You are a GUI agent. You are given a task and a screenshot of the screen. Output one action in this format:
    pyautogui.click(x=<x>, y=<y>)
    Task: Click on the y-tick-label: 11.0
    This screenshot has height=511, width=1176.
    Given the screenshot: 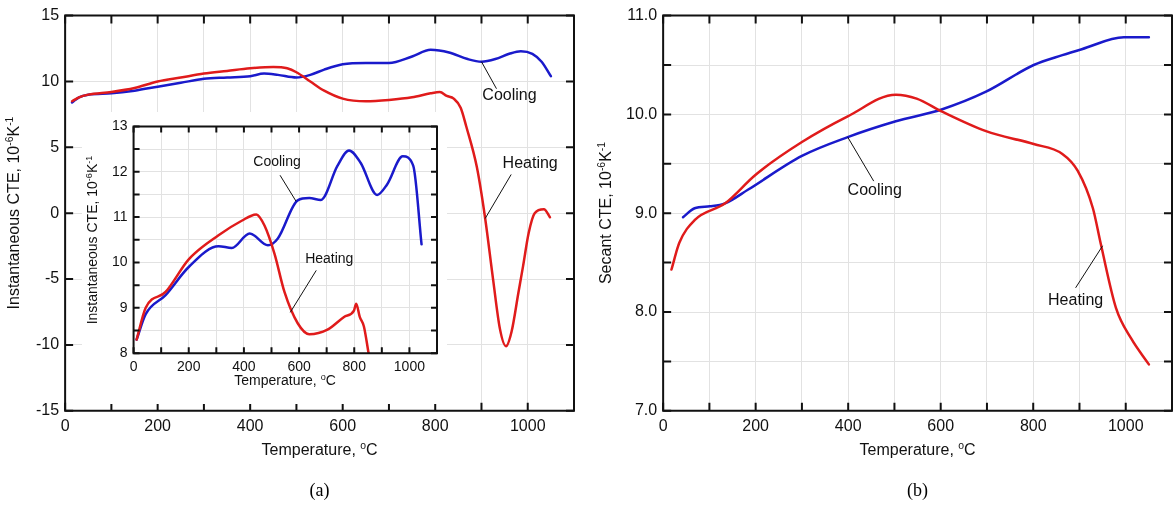 What is the action you would take?
    pyautogui.click(x=642, y=15)
    